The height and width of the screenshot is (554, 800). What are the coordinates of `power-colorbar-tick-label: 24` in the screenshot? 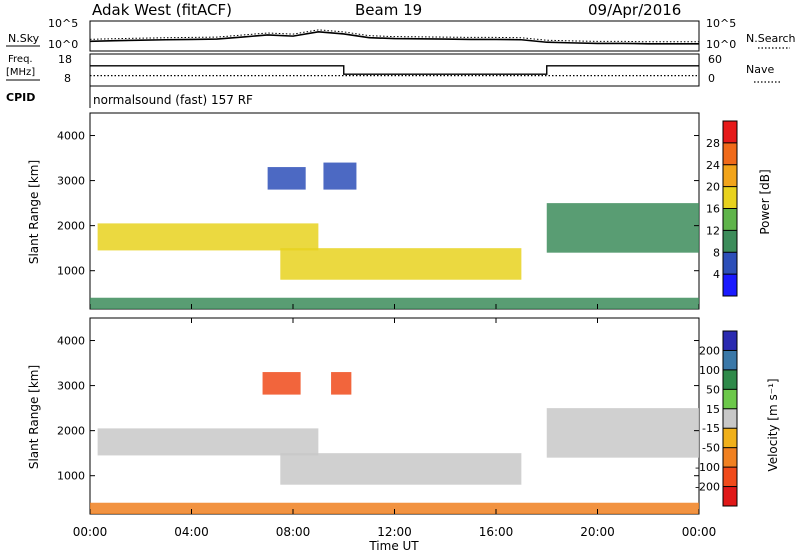 It's located at (713, 165).